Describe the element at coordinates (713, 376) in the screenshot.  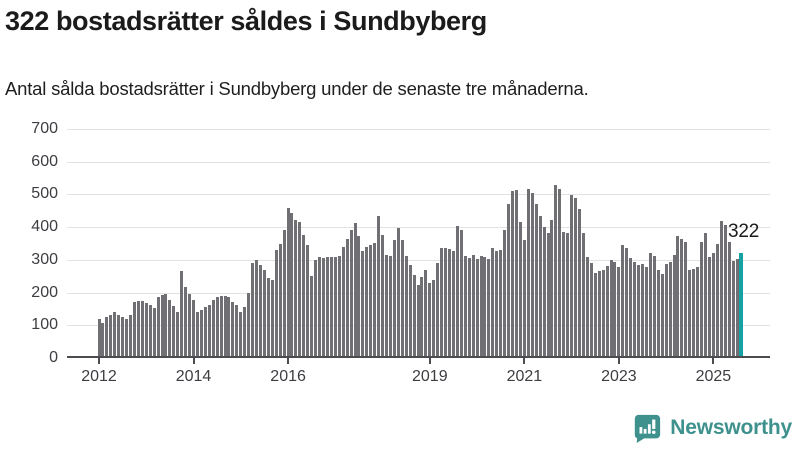
I see `x-axis-label: 2025` at that location.